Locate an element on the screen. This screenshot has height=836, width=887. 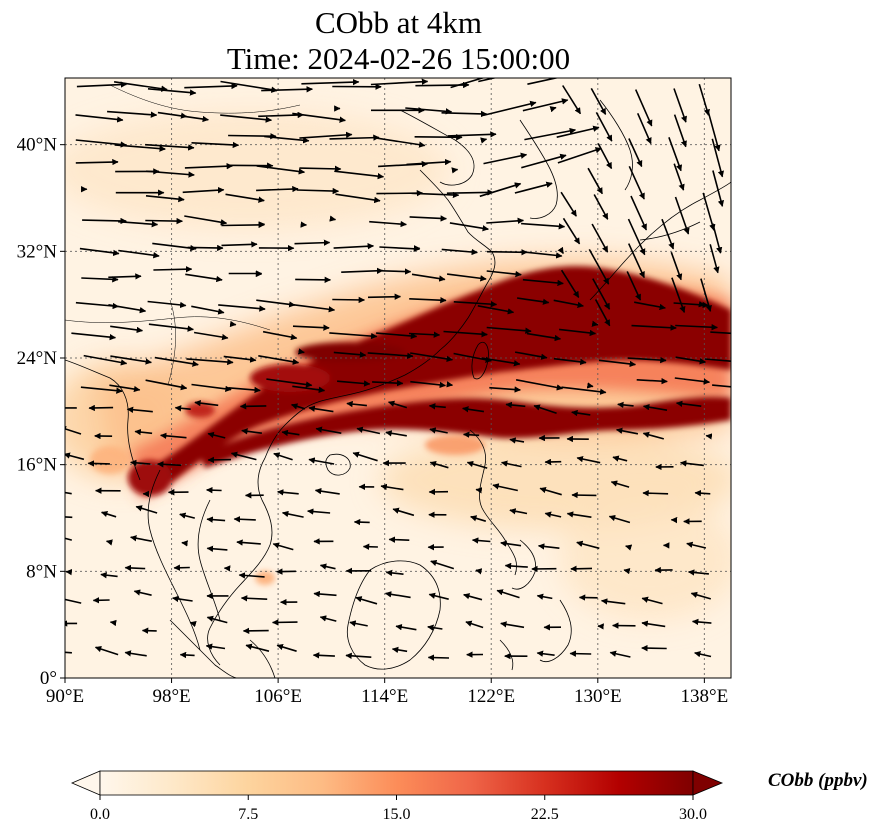
colorbar-tick-label: 15.0 is located at coordinates (397, 814).